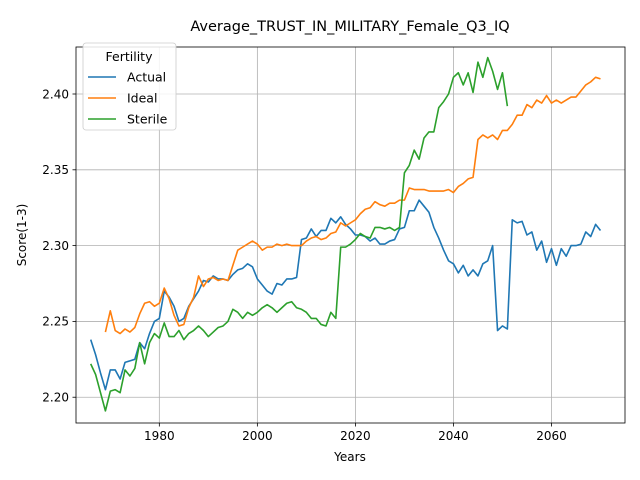 The height and width of the screenshot is (480, 640). What do you see at coordinates (55, 170) in the screenshot?
I see `y-tick-label: 2.35` at bounding box center [55, 170].